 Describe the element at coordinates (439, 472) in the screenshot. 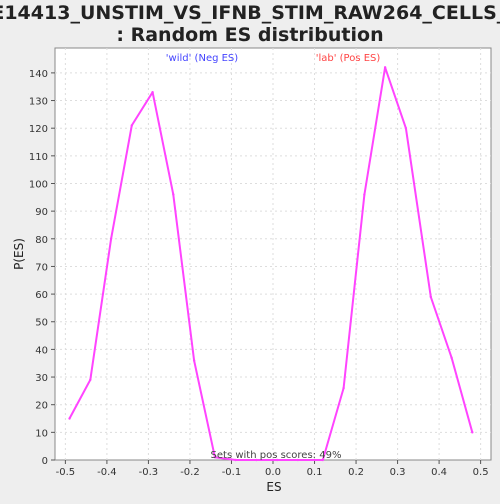

I see `x-tick-label: 0.4` at that location.